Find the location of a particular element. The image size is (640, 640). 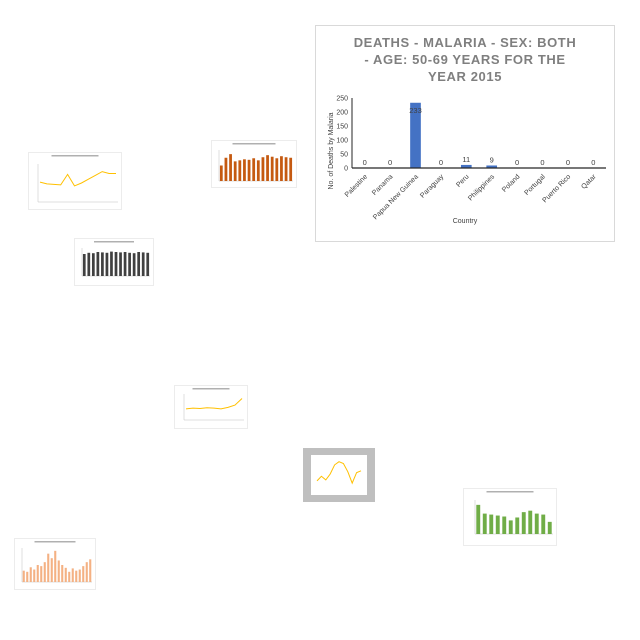

x-tick-label: Portugal is located at coordinates (536, 185).